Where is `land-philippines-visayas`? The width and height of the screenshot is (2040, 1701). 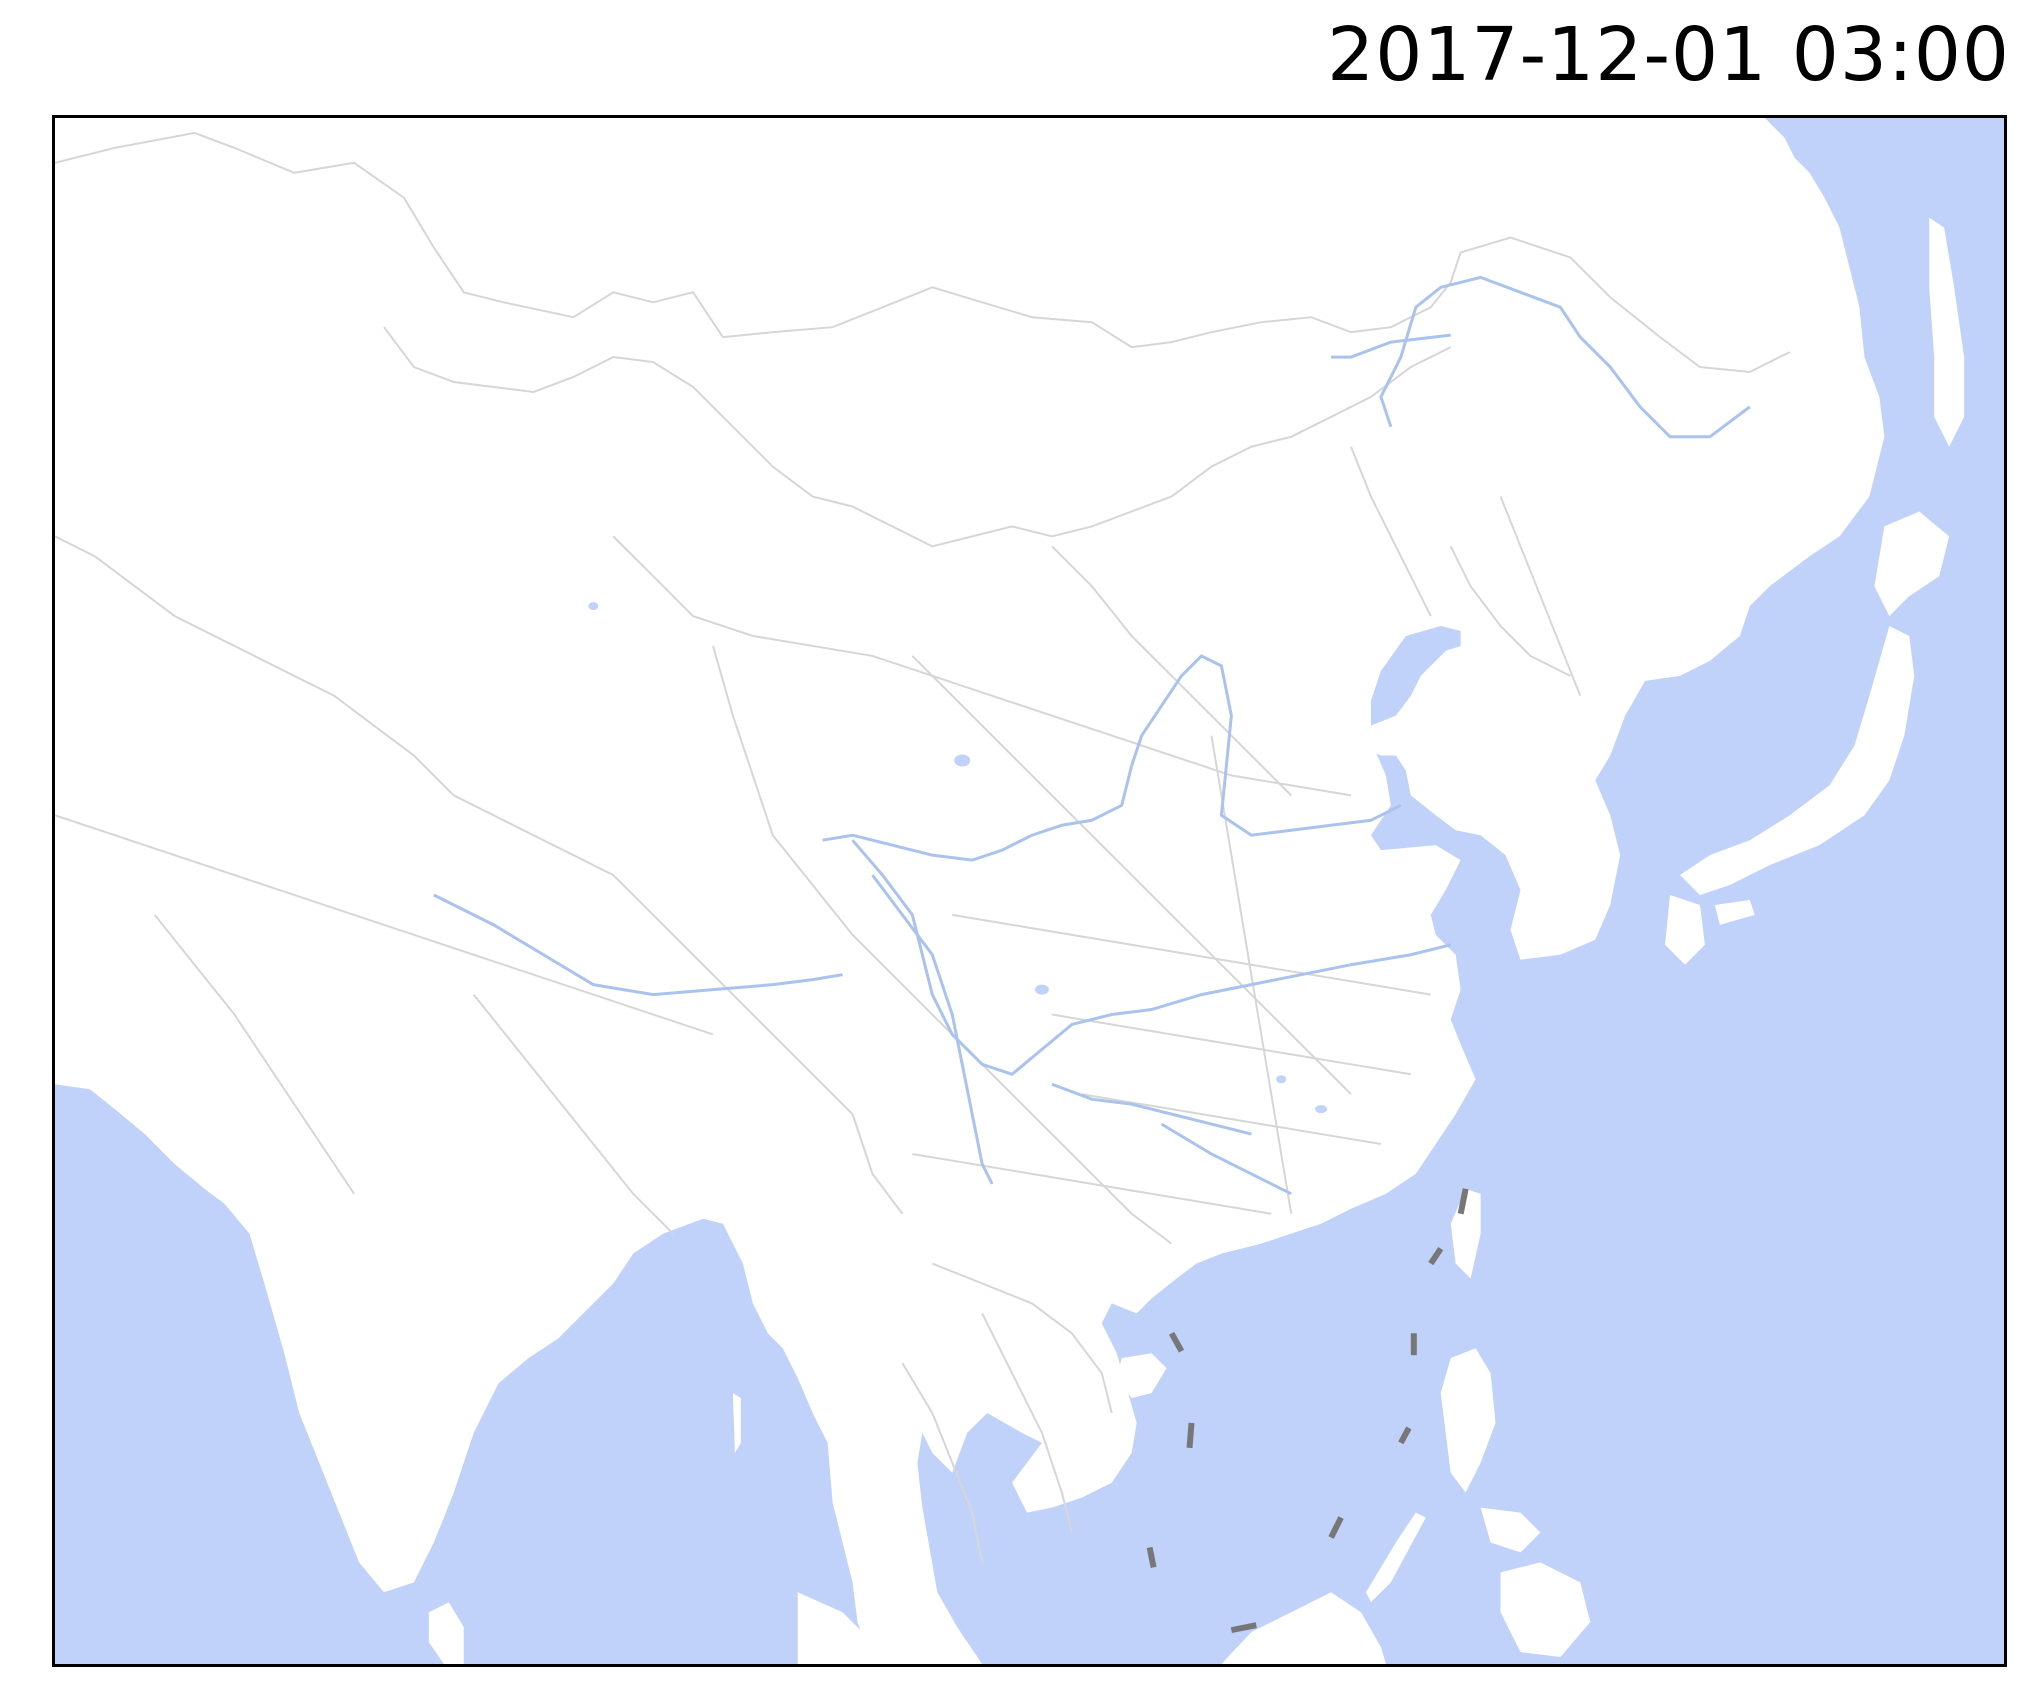 land-philippines-visayas is located at coordinates (1510, 1530).